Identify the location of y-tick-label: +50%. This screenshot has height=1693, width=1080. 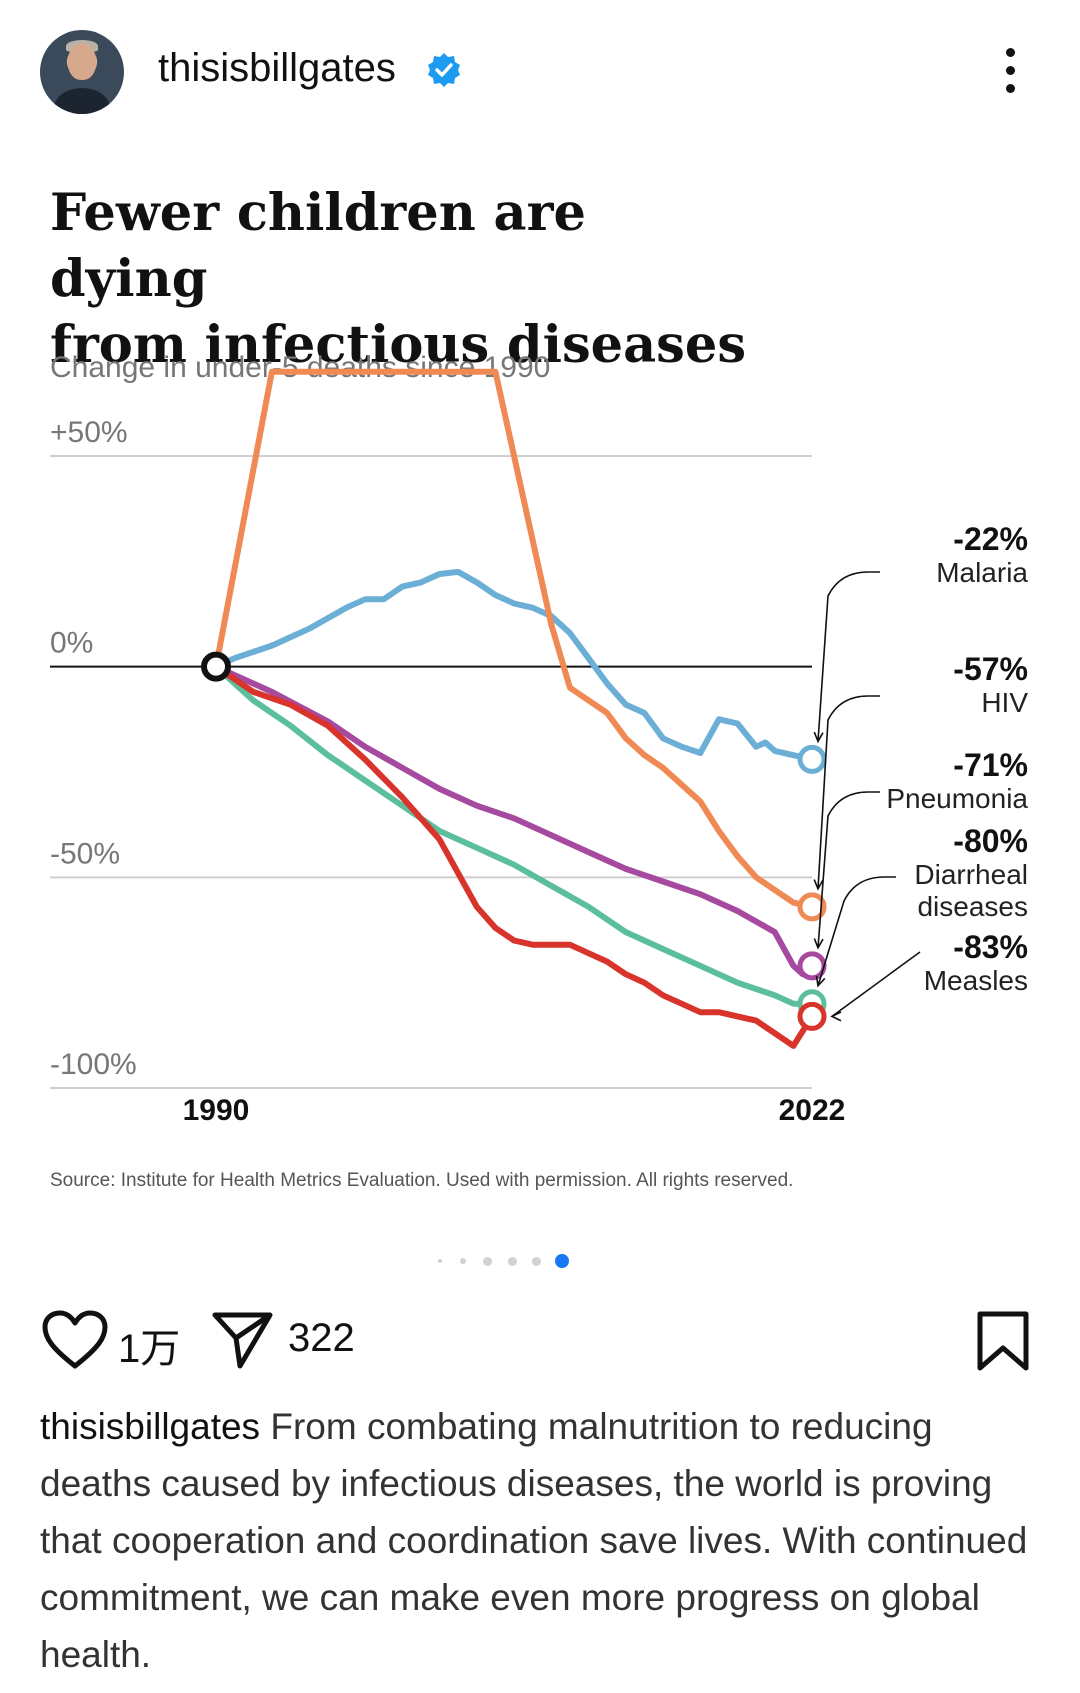
(89, 432).